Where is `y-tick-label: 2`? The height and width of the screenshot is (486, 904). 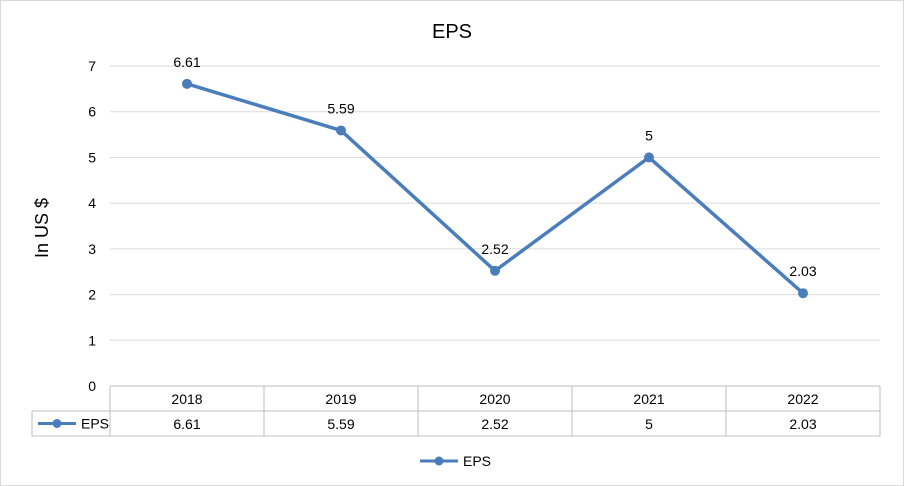 y-tick-label: 2 is located at coordinates (92, 295).